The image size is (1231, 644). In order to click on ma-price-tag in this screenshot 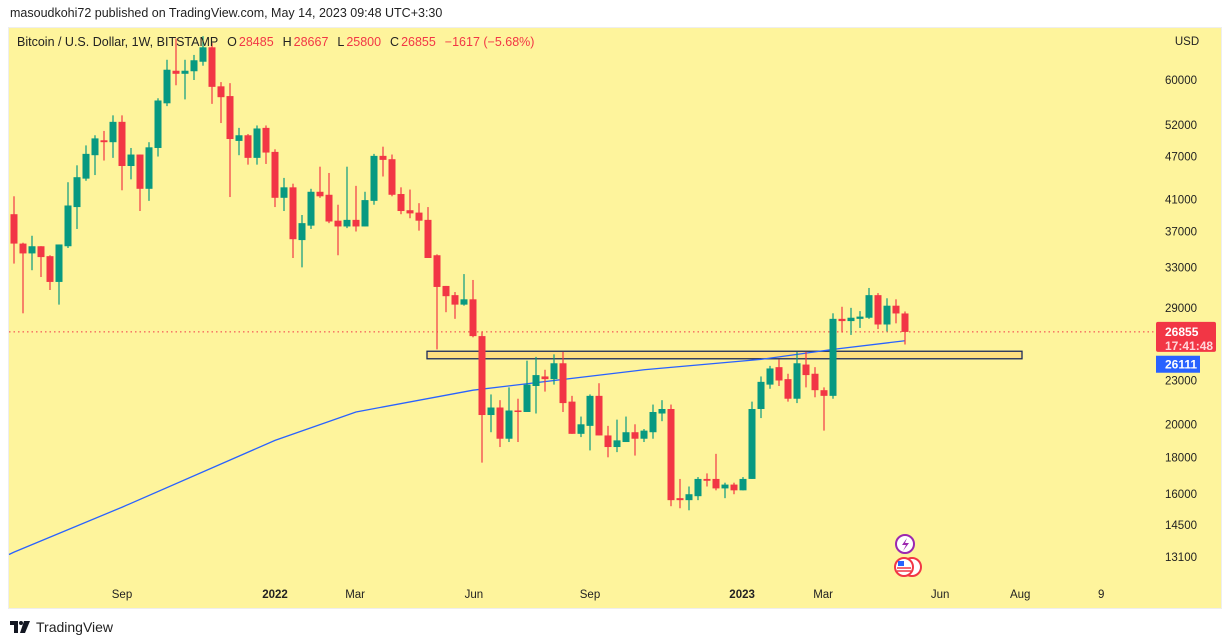, I will do `click(1178, 364)`.